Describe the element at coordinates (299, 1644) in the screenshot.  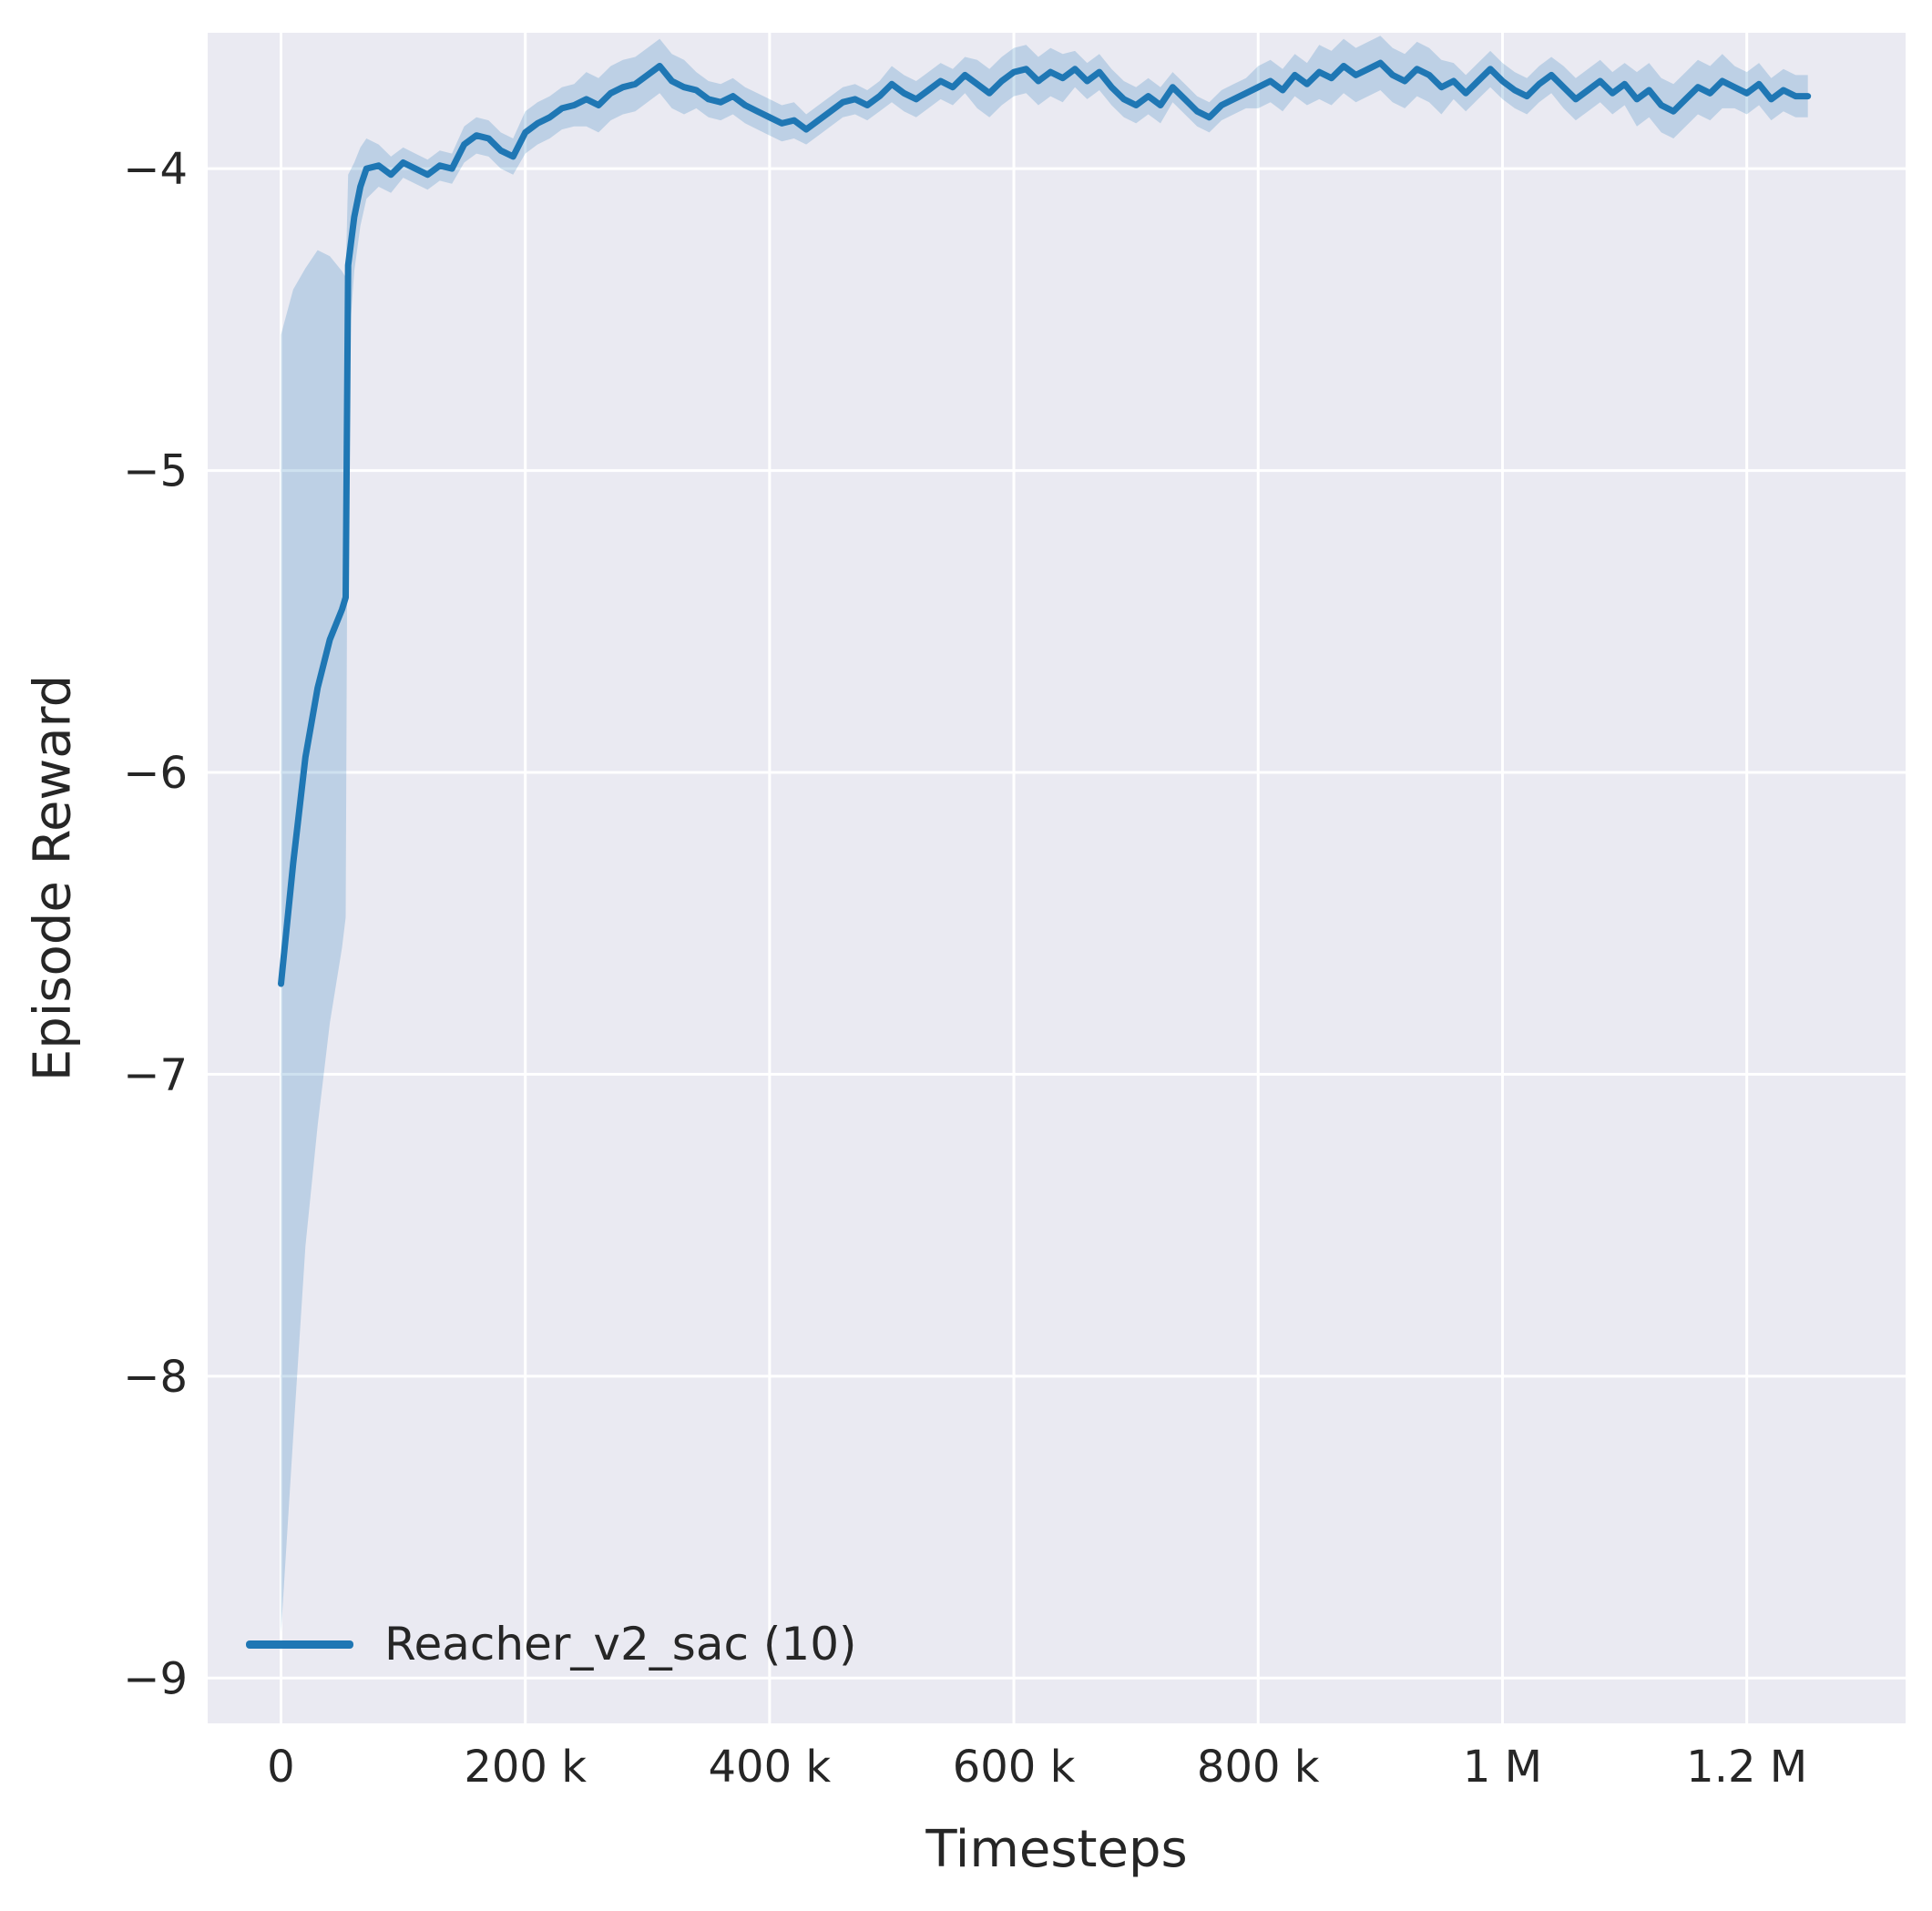
I see `legend-line-swatch` at that location.